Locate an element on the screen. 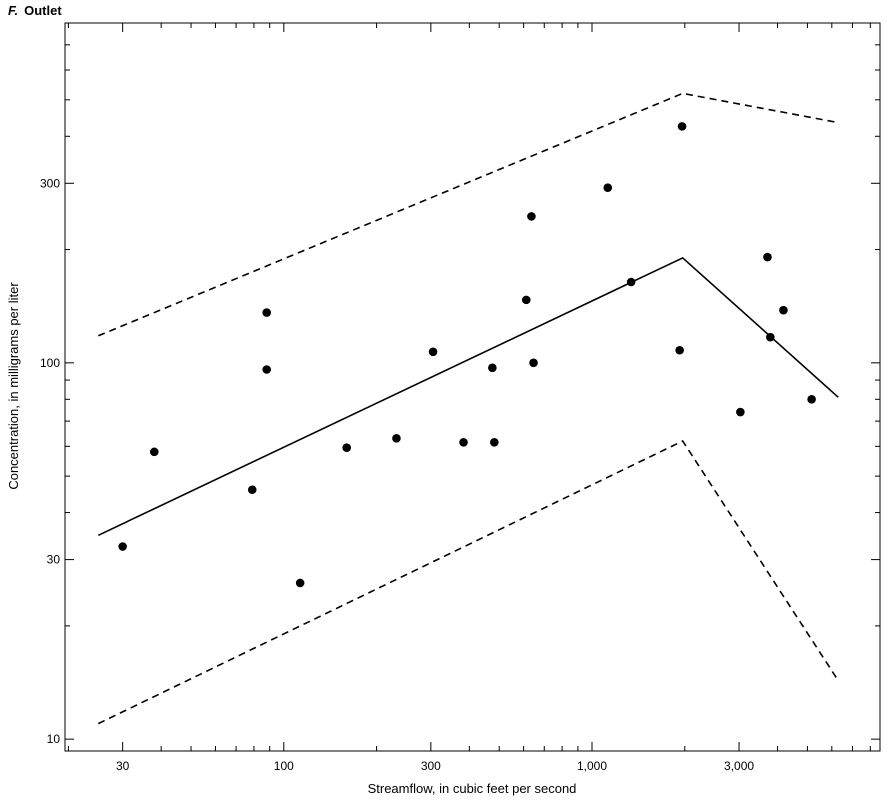  y-axis-title: Concentration, in milligrams per liter is located at coordinates (13, 386).